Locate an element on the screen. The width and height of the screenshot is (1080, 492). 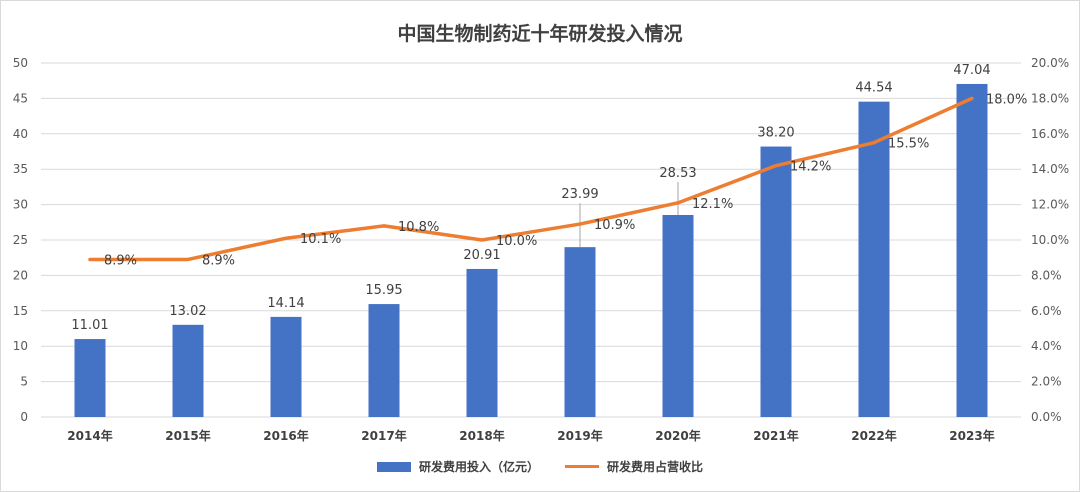
line-value-label: 10.8% is located at coordinates (418, 227).